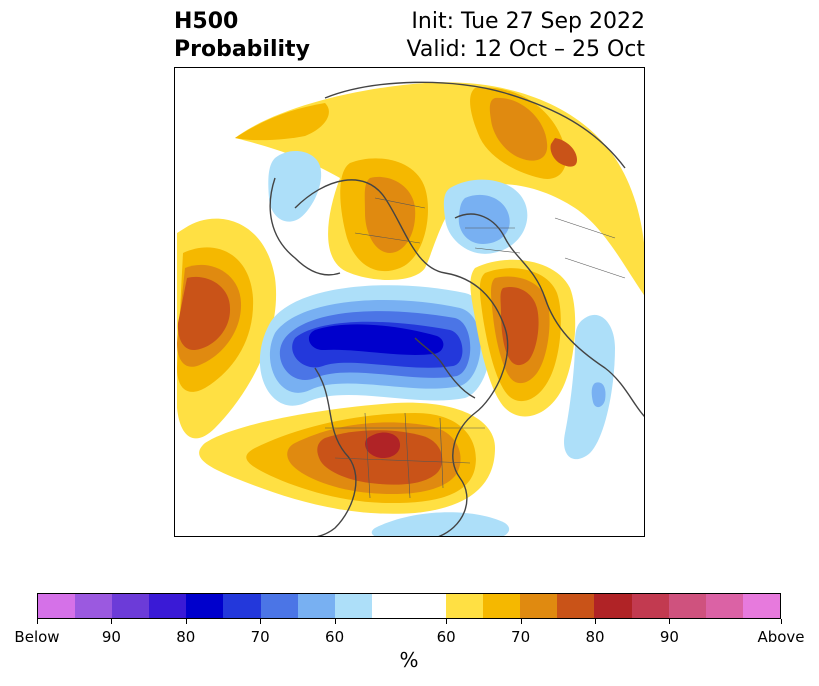 The image size is (819, 686). Describe the element at coordinates (227, 328) in the screenshot. I see `north-pacific-anomaly` at that location.